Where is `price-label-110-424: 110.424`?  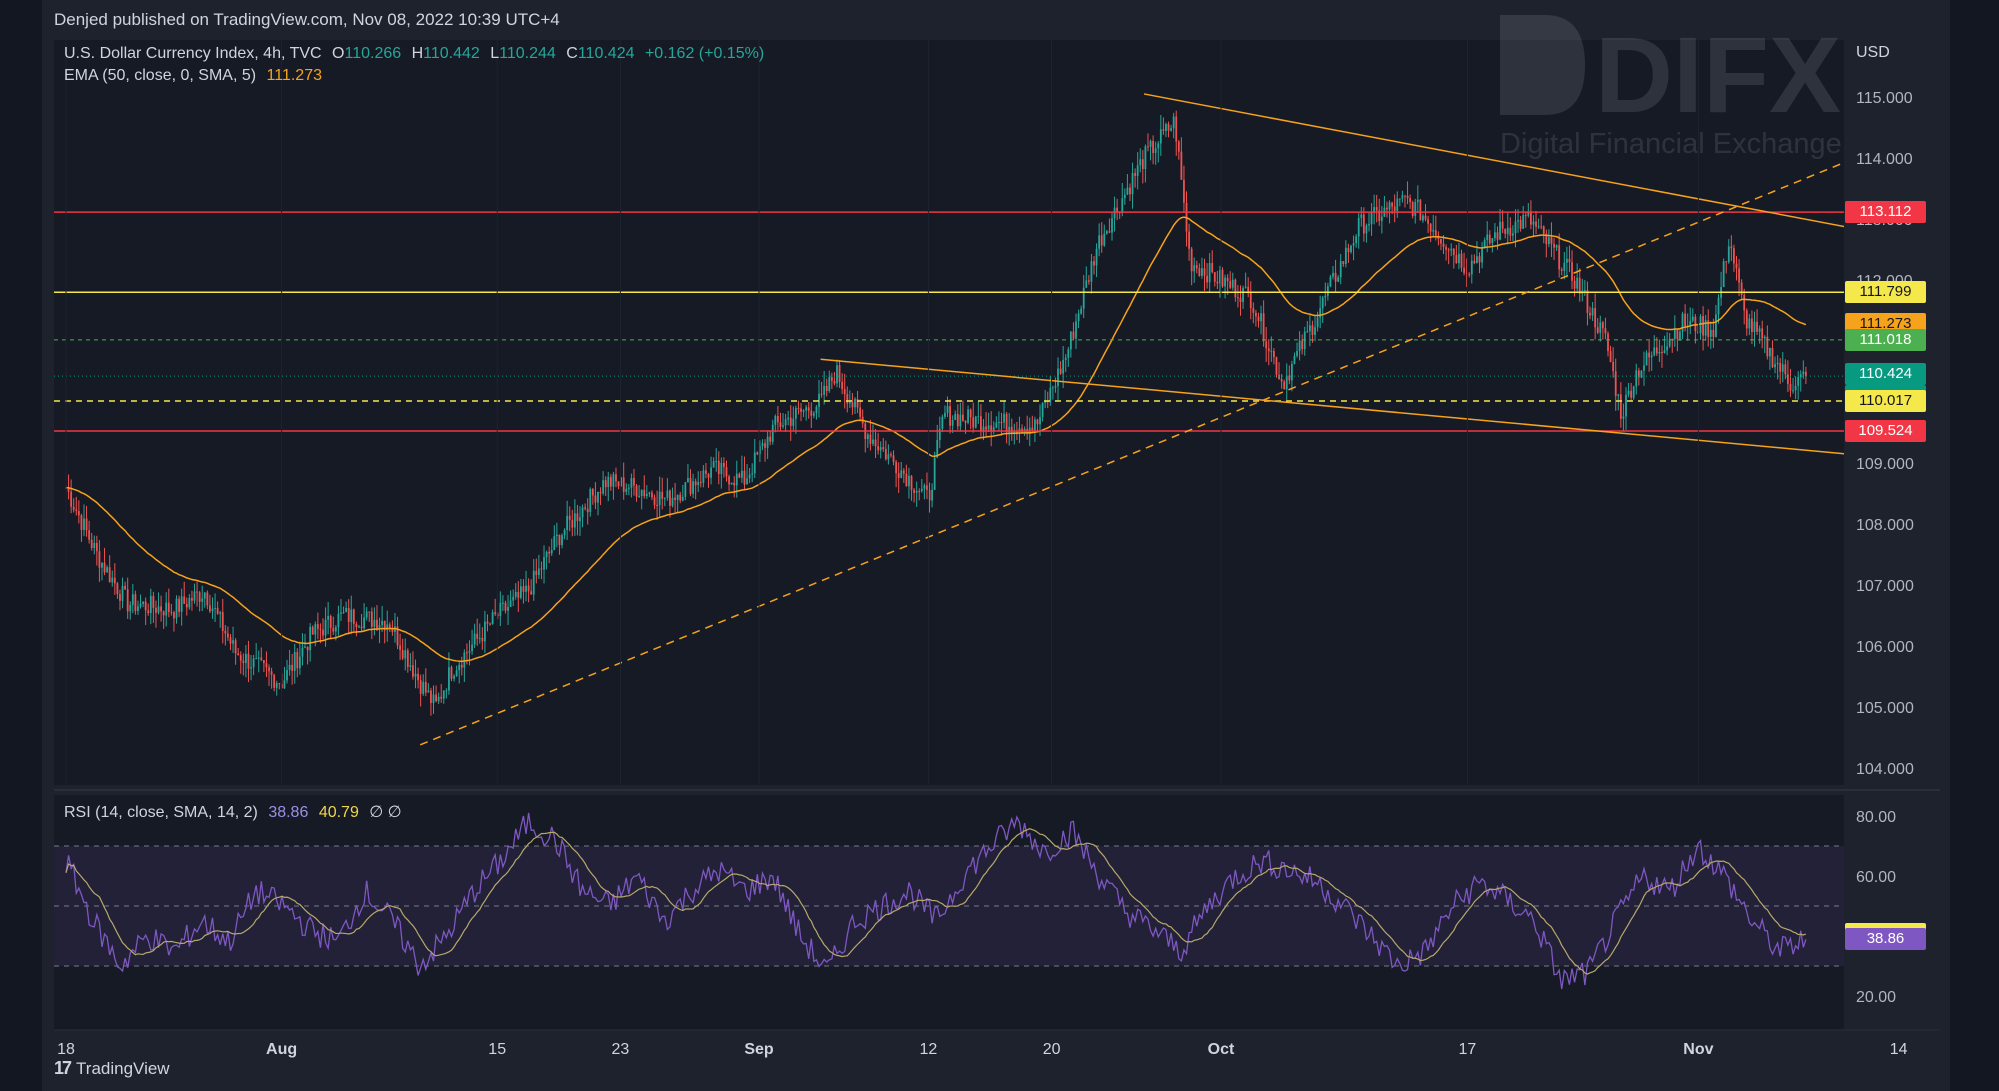 price-label-110-424: 110.424 is located at coordinates (1885, 374).